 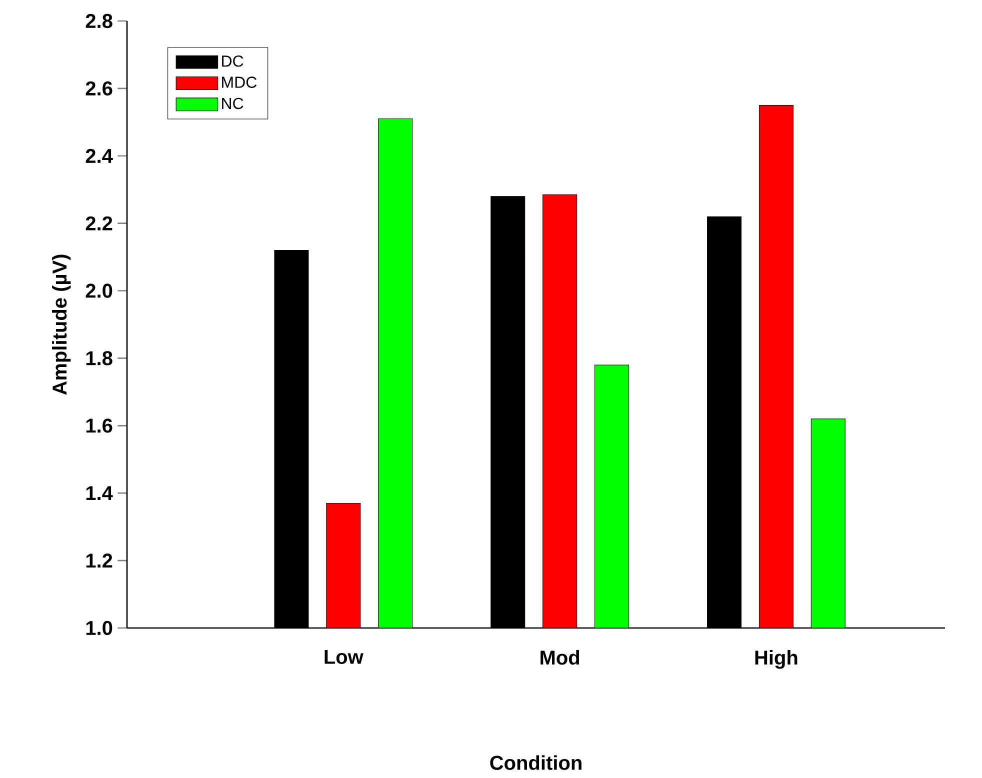 What do you see at coordinates (99, 561) in the screenshot?
I see `y-tick-label: 1.2` at bounding box center [99, 561].